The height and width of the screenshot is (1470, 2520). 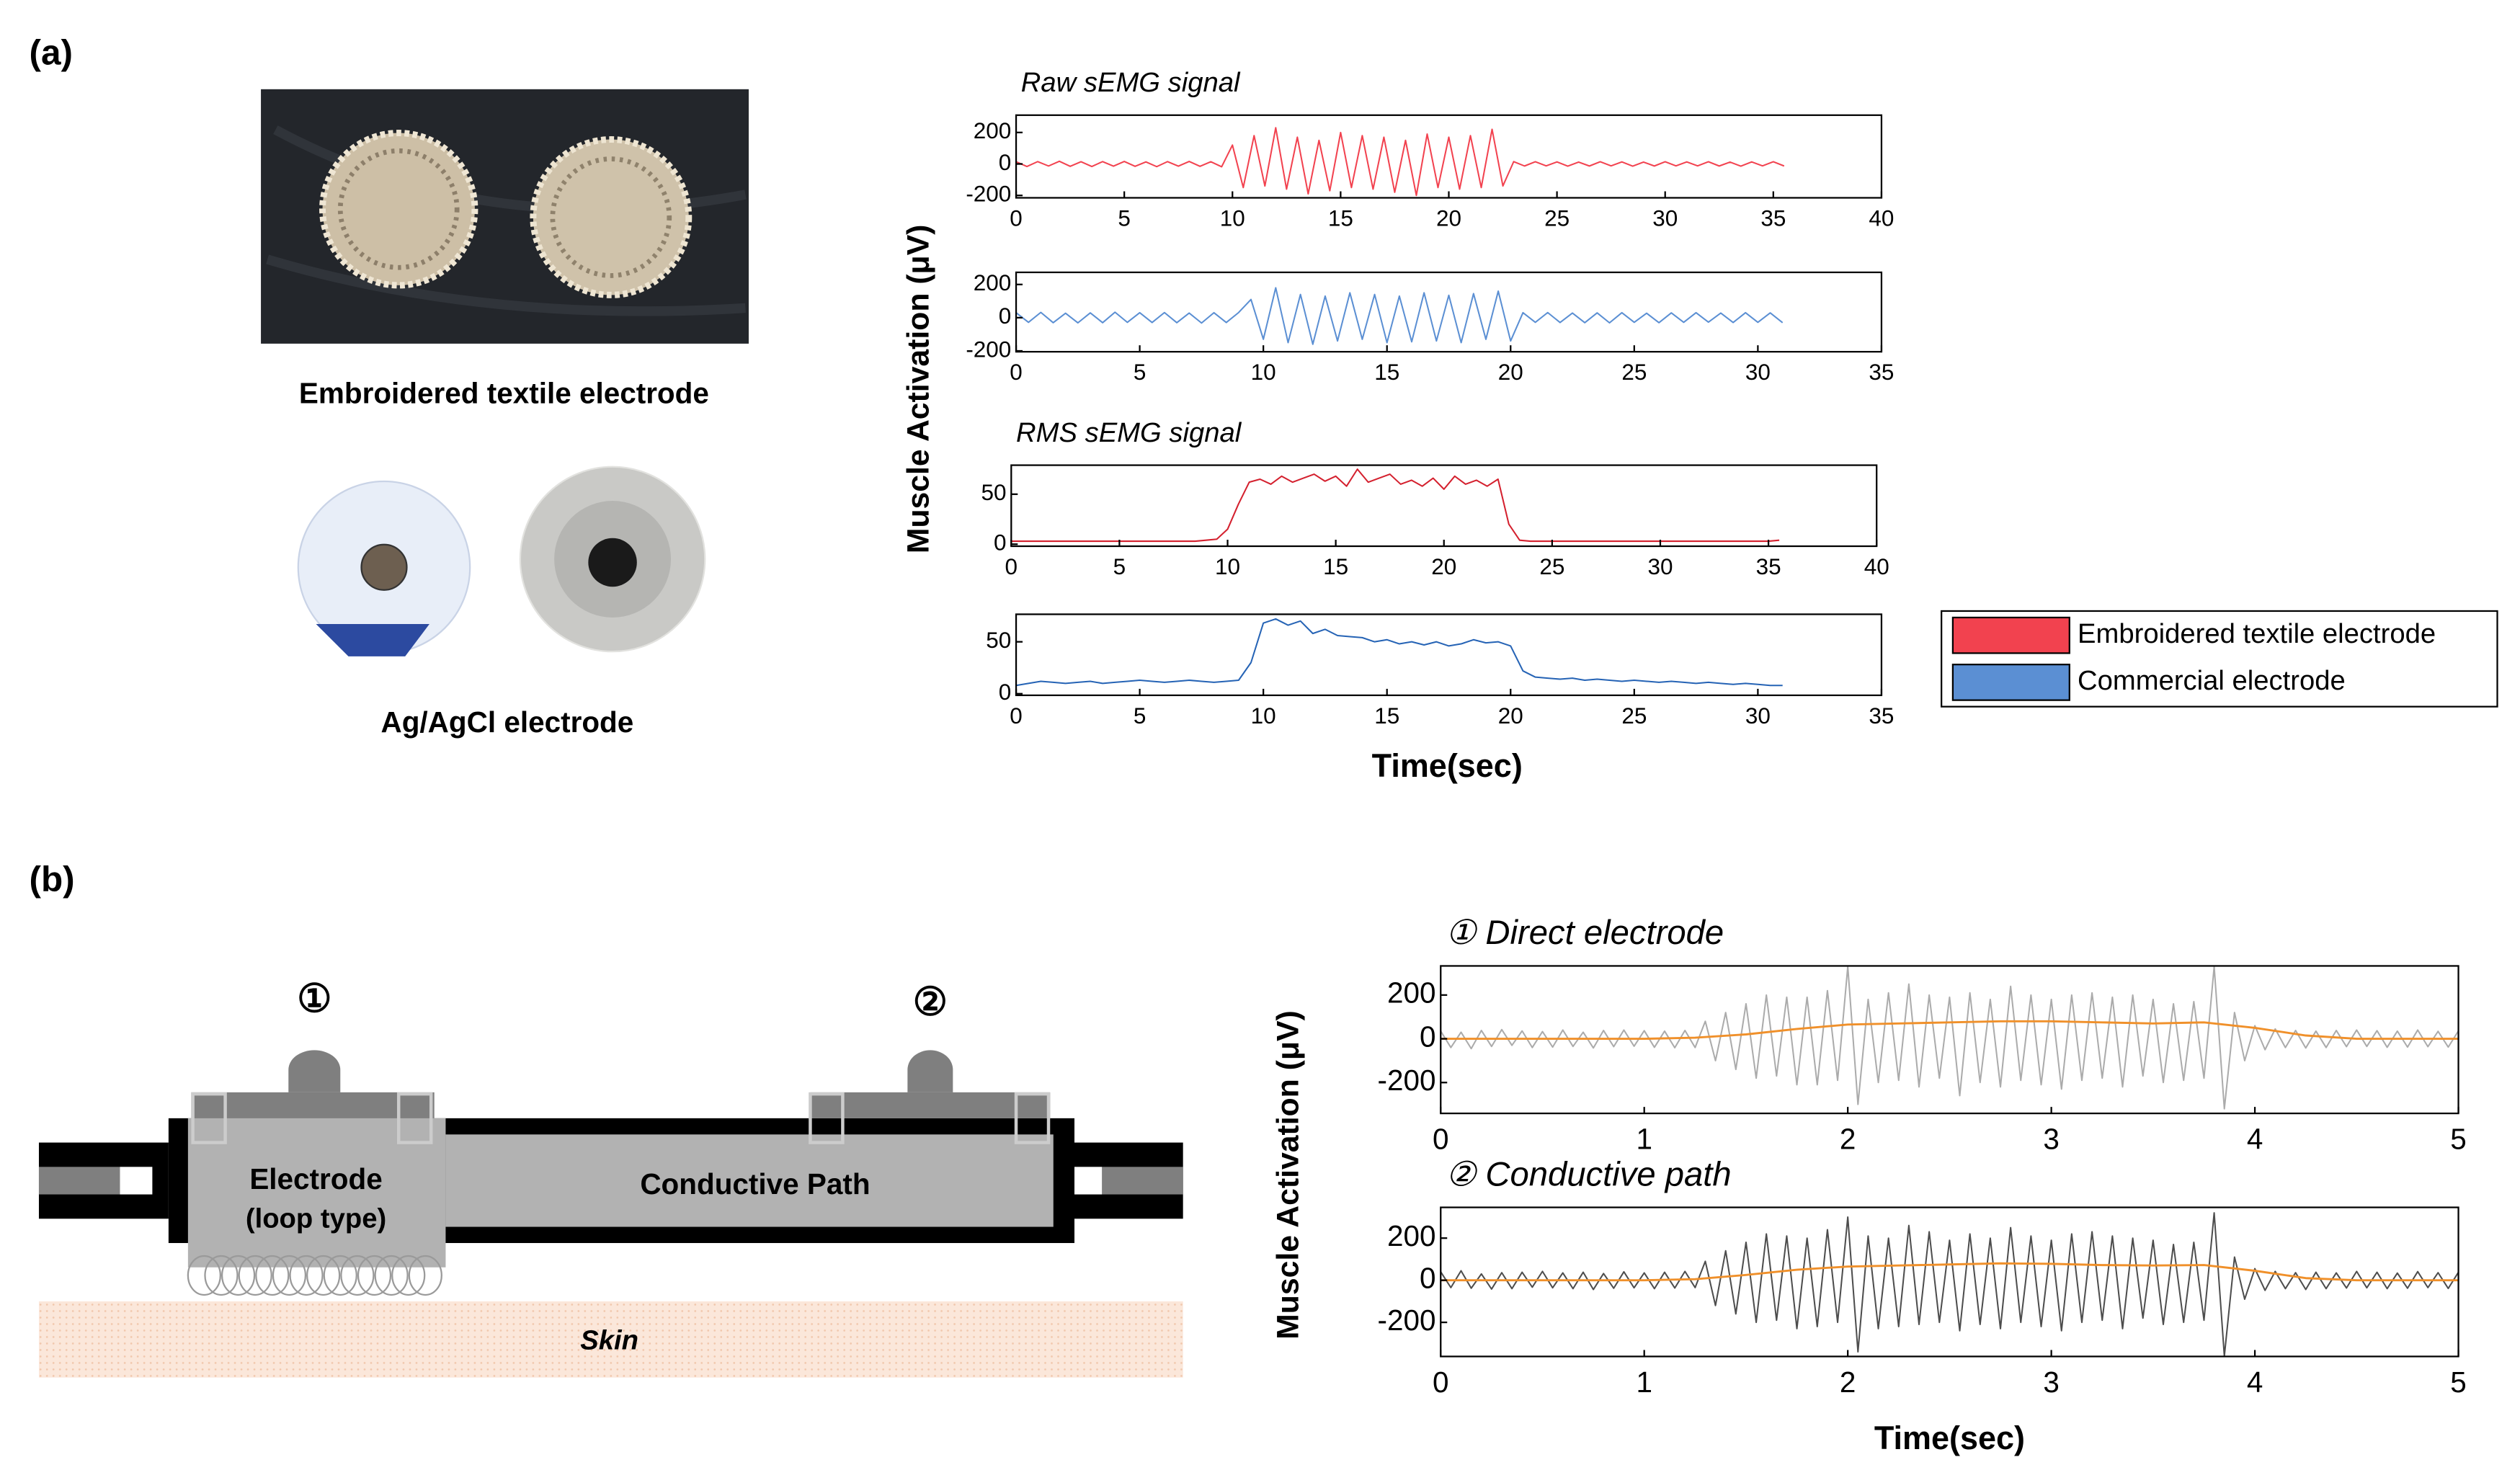 What do you see at coordinates (52, 879) in the screenshot?
I see `panel-label: (b)` at bounding box center [52, 879].